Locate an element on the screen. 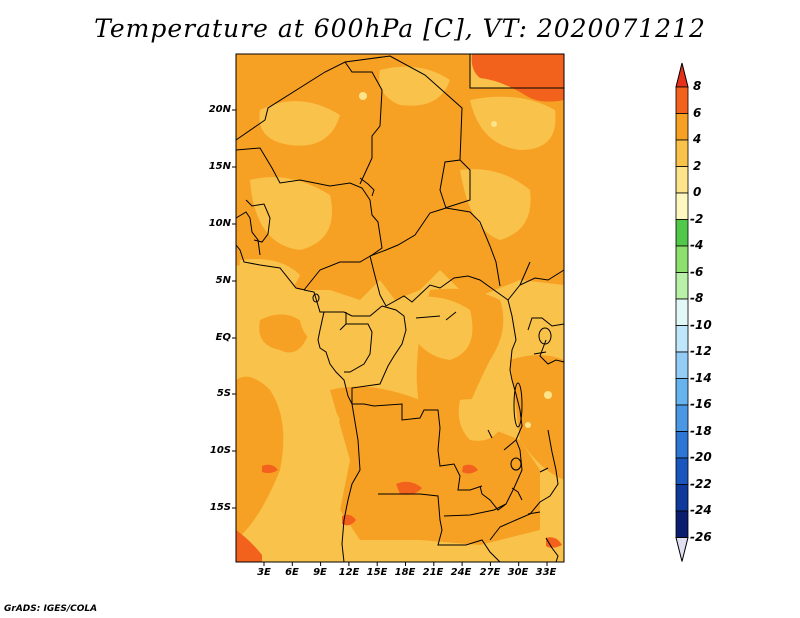  lat-label-20n: 20N is located at coordinates (219, 109).